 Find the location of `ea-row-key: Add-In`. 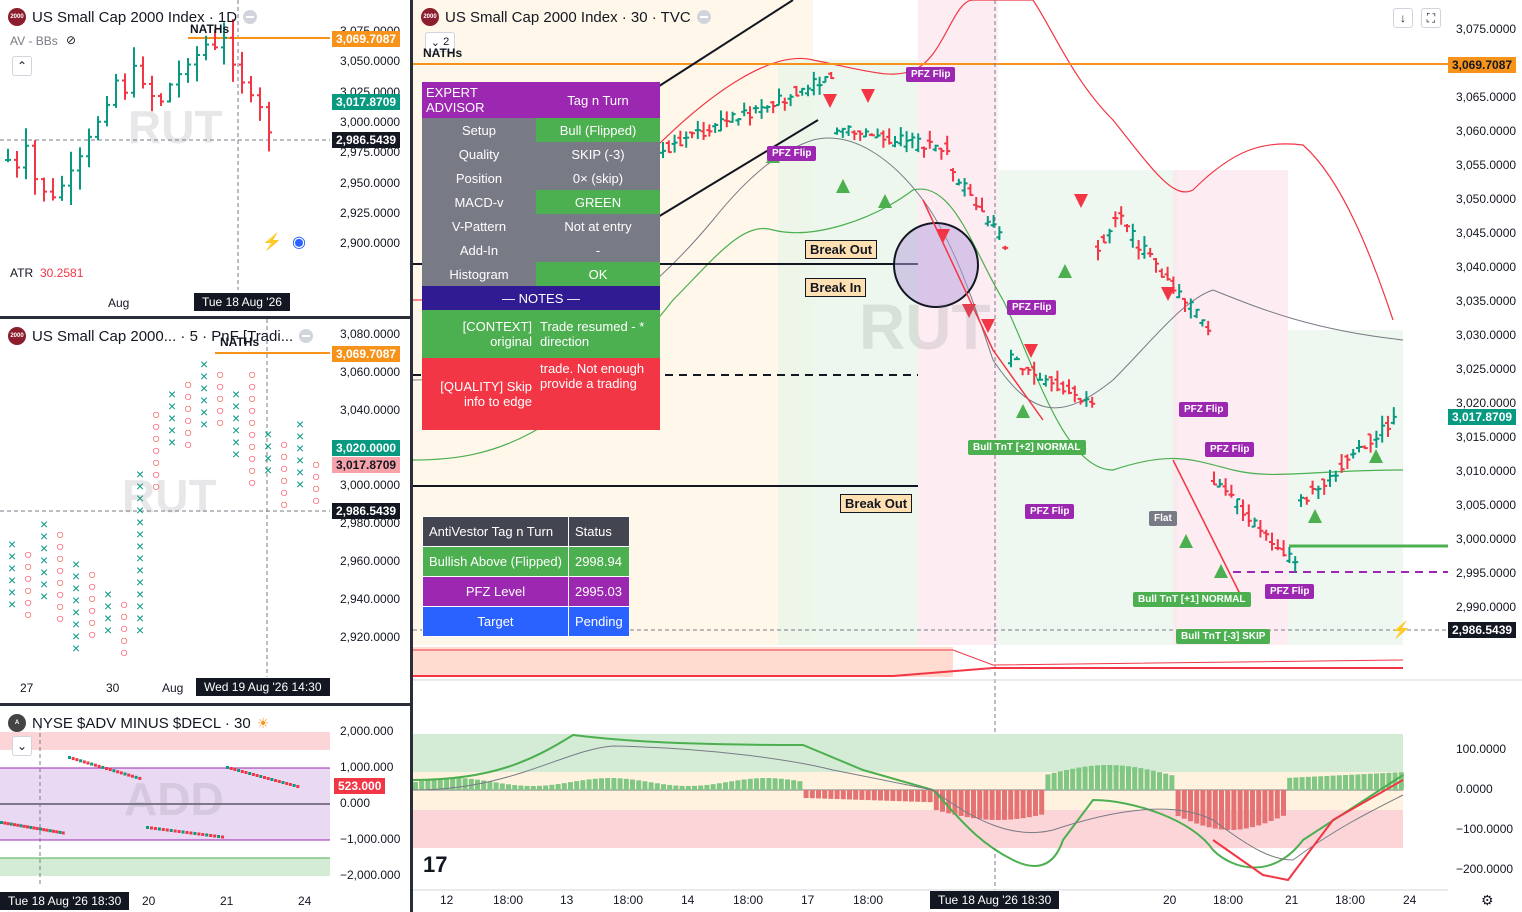

ea-row-key: Add-In is located at coordinates (479, 250).